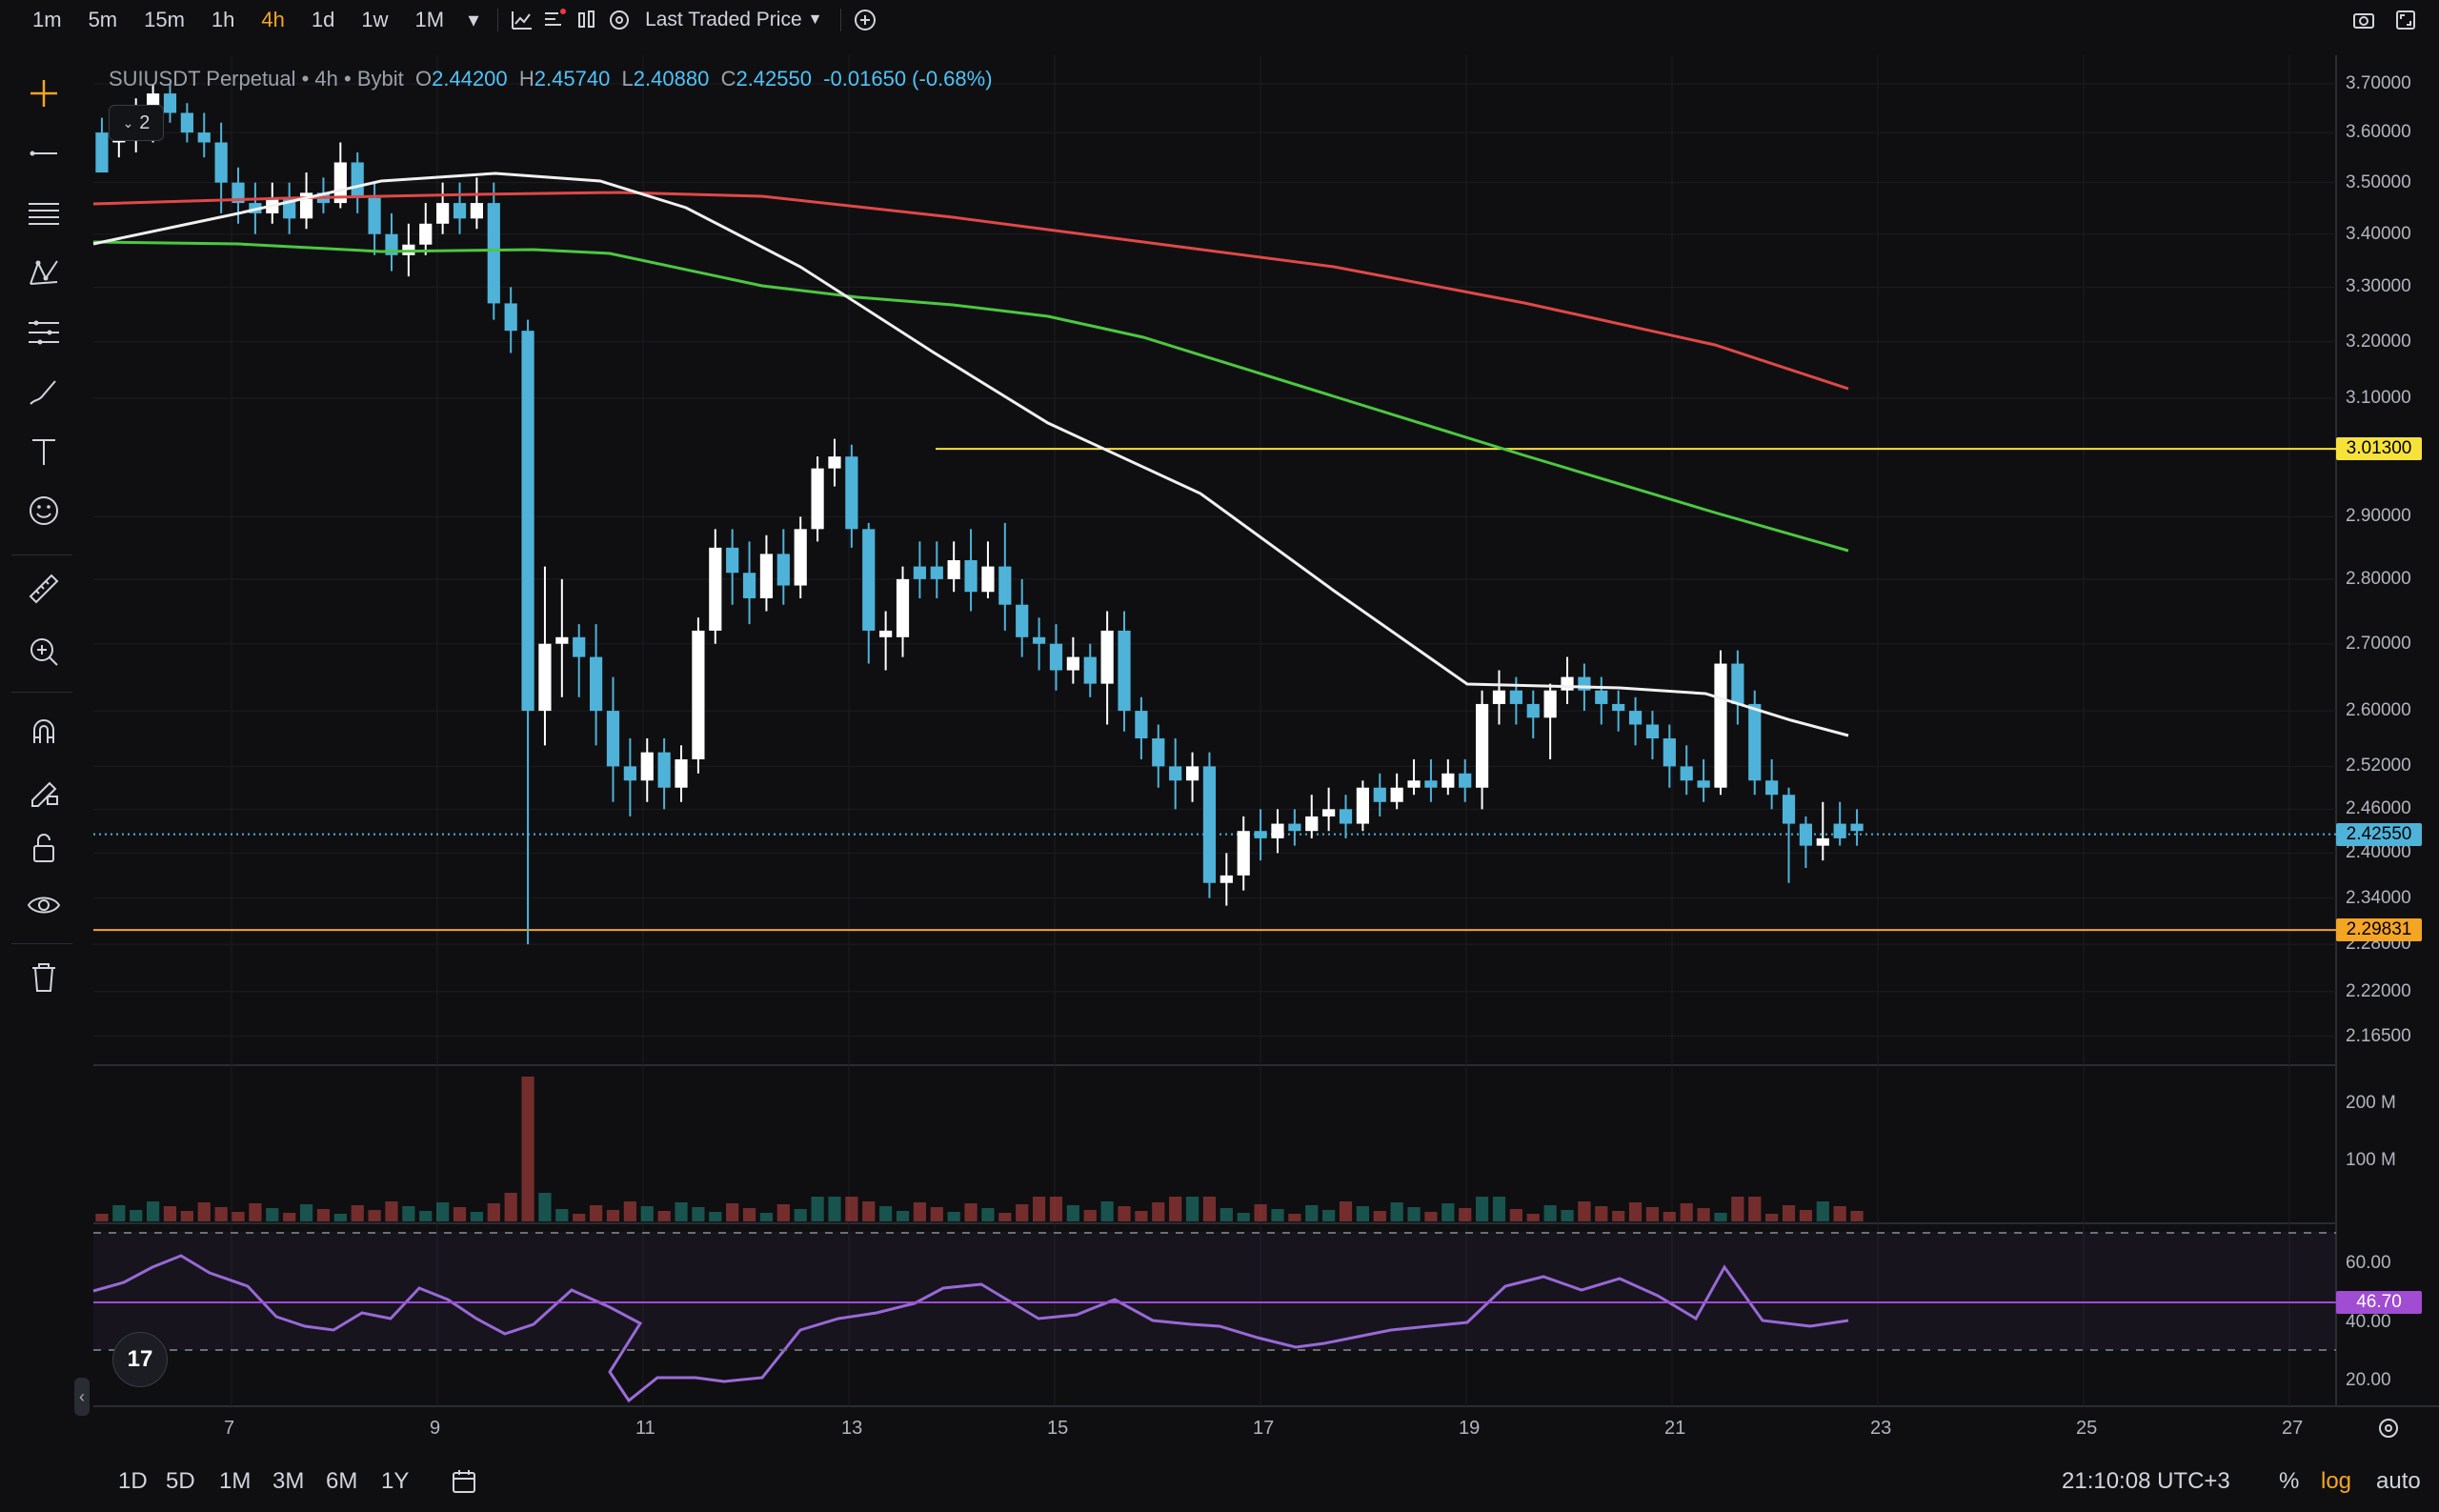 This screenshot has height=1512, width=2439. Describe the element at coordinates (429, 19) in the screenshot. I see `timeframe-1M: 1M` at that location.